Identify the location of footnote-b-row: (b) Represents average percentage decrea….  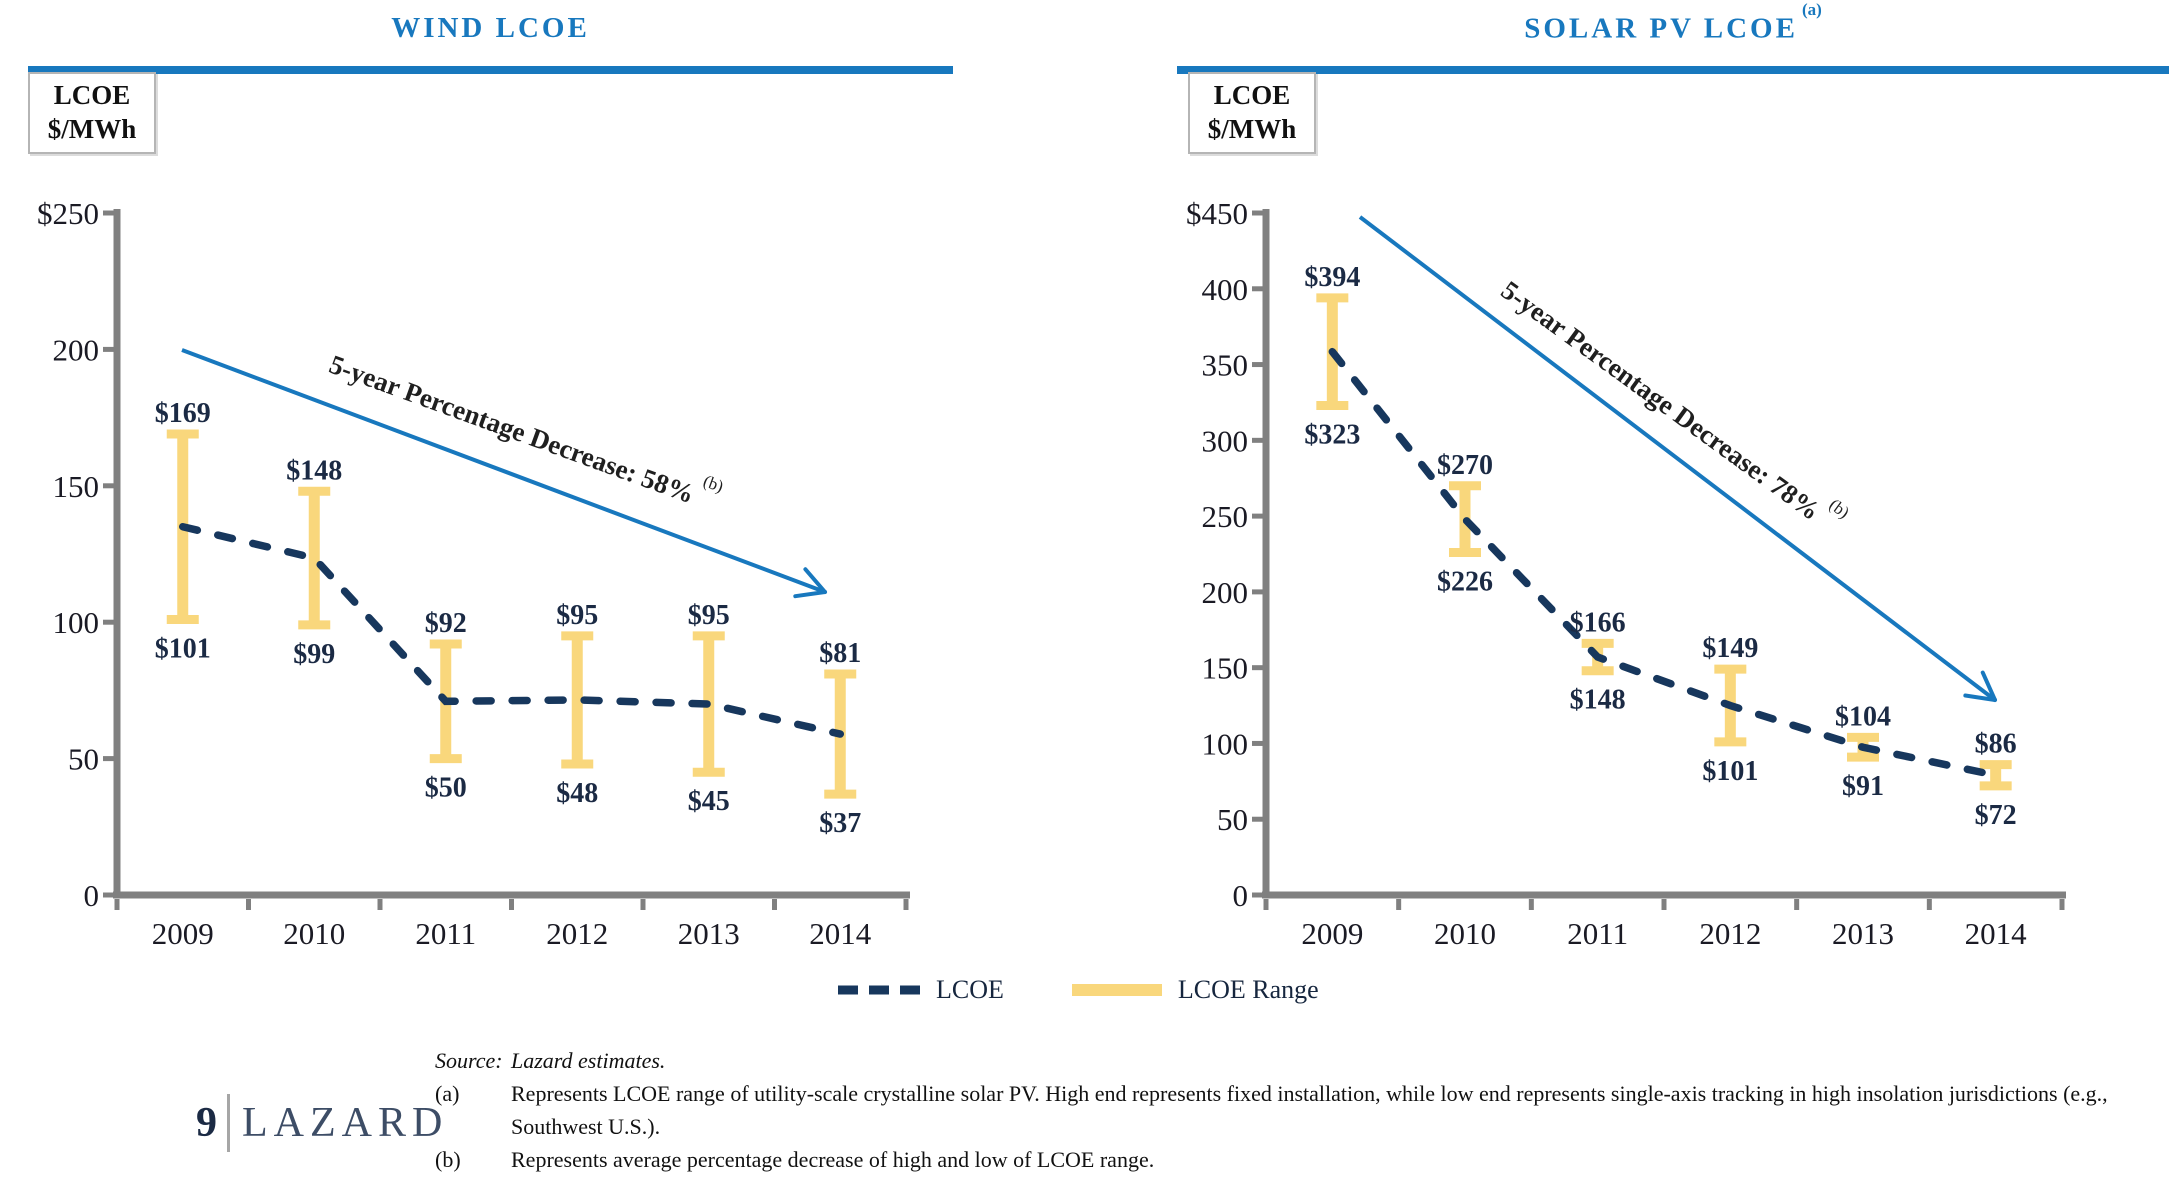
(1290, 1159).